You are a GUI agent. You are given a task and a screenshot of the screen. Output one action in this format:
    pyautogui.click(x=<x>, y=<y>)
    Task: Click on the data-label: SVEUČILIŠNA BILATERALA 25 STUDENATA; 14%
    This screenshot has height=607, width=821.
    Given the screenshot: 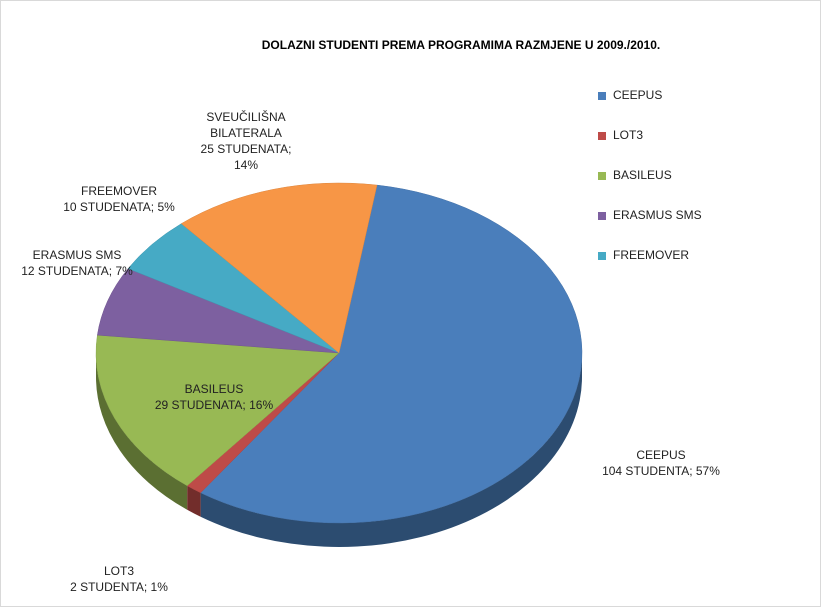 What is the action you would take?
    pyautogui.click(x=246, y=141)
    